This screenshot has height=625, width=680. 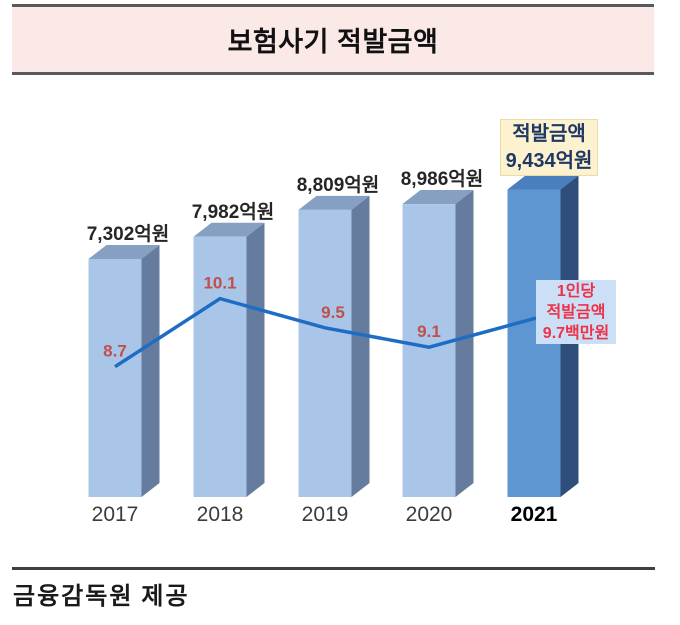 What do you see at coordinates (333, 568) in the screenshot?
I see `footer-divider` at bounding box center [333, 568].